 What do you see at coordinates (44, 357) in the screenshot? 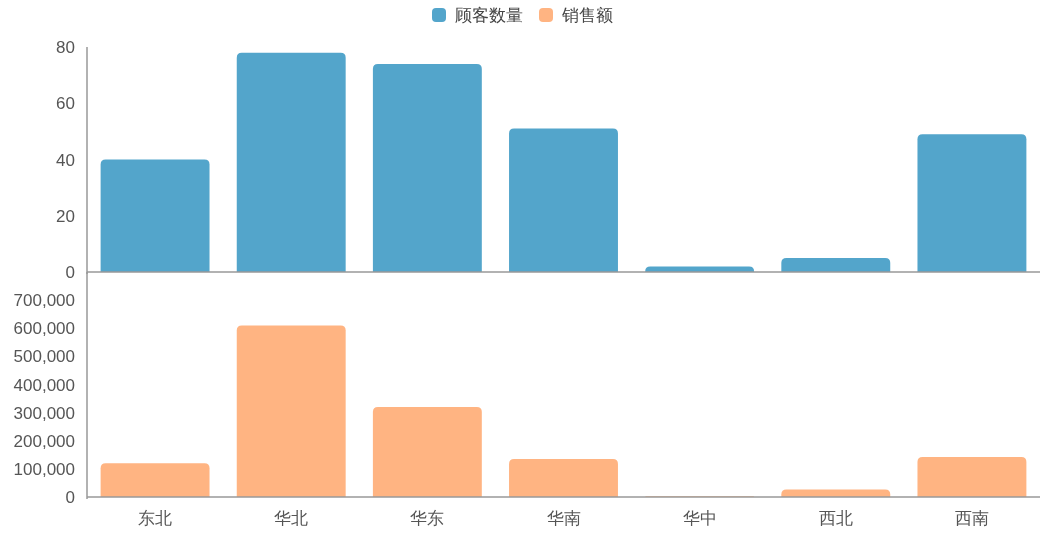
I see `y-tick-label: 500,000` at bounding box center [44, 357].